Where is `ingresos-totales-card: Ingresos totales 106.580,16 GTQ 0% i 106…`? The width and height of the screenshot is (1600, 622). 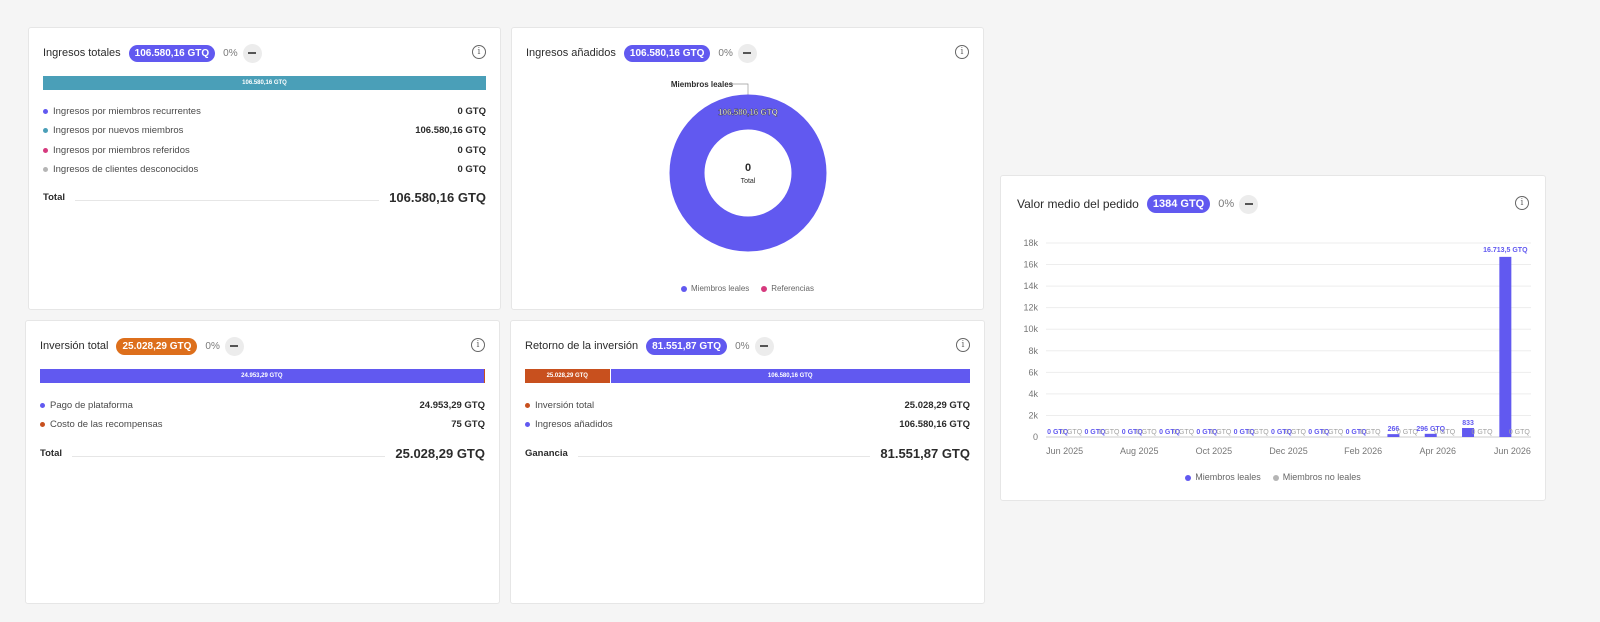
ingresos-totales-card: Ingresos totales 106.580,16 GTQ 0% i 106… is located at coordinates (264, 168).